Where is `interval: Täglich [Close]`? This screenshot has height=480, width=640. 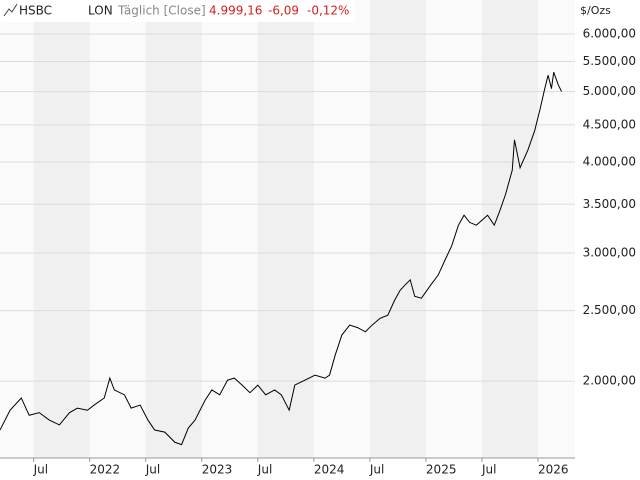
interval: Täglich [Close] is located at coordinates (161, 11).